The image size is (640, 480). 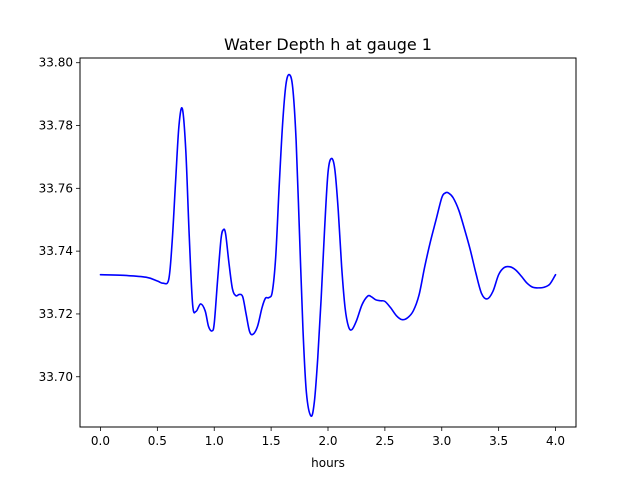 I want to click on x-tick-label: 3.0, so click(x=441, y=441).